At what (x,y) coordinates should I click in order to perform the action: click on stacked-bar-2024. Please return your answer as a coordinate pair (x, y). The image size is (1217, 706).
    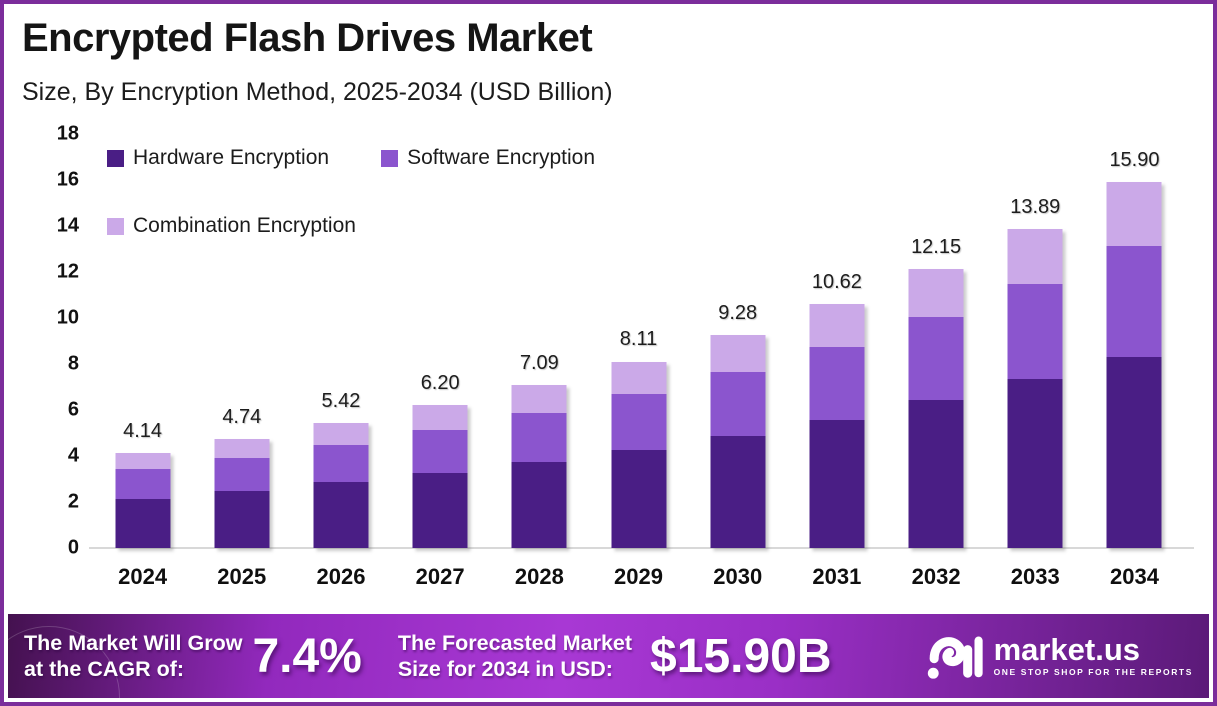
    Looking at the image, I should click on (143, 500).